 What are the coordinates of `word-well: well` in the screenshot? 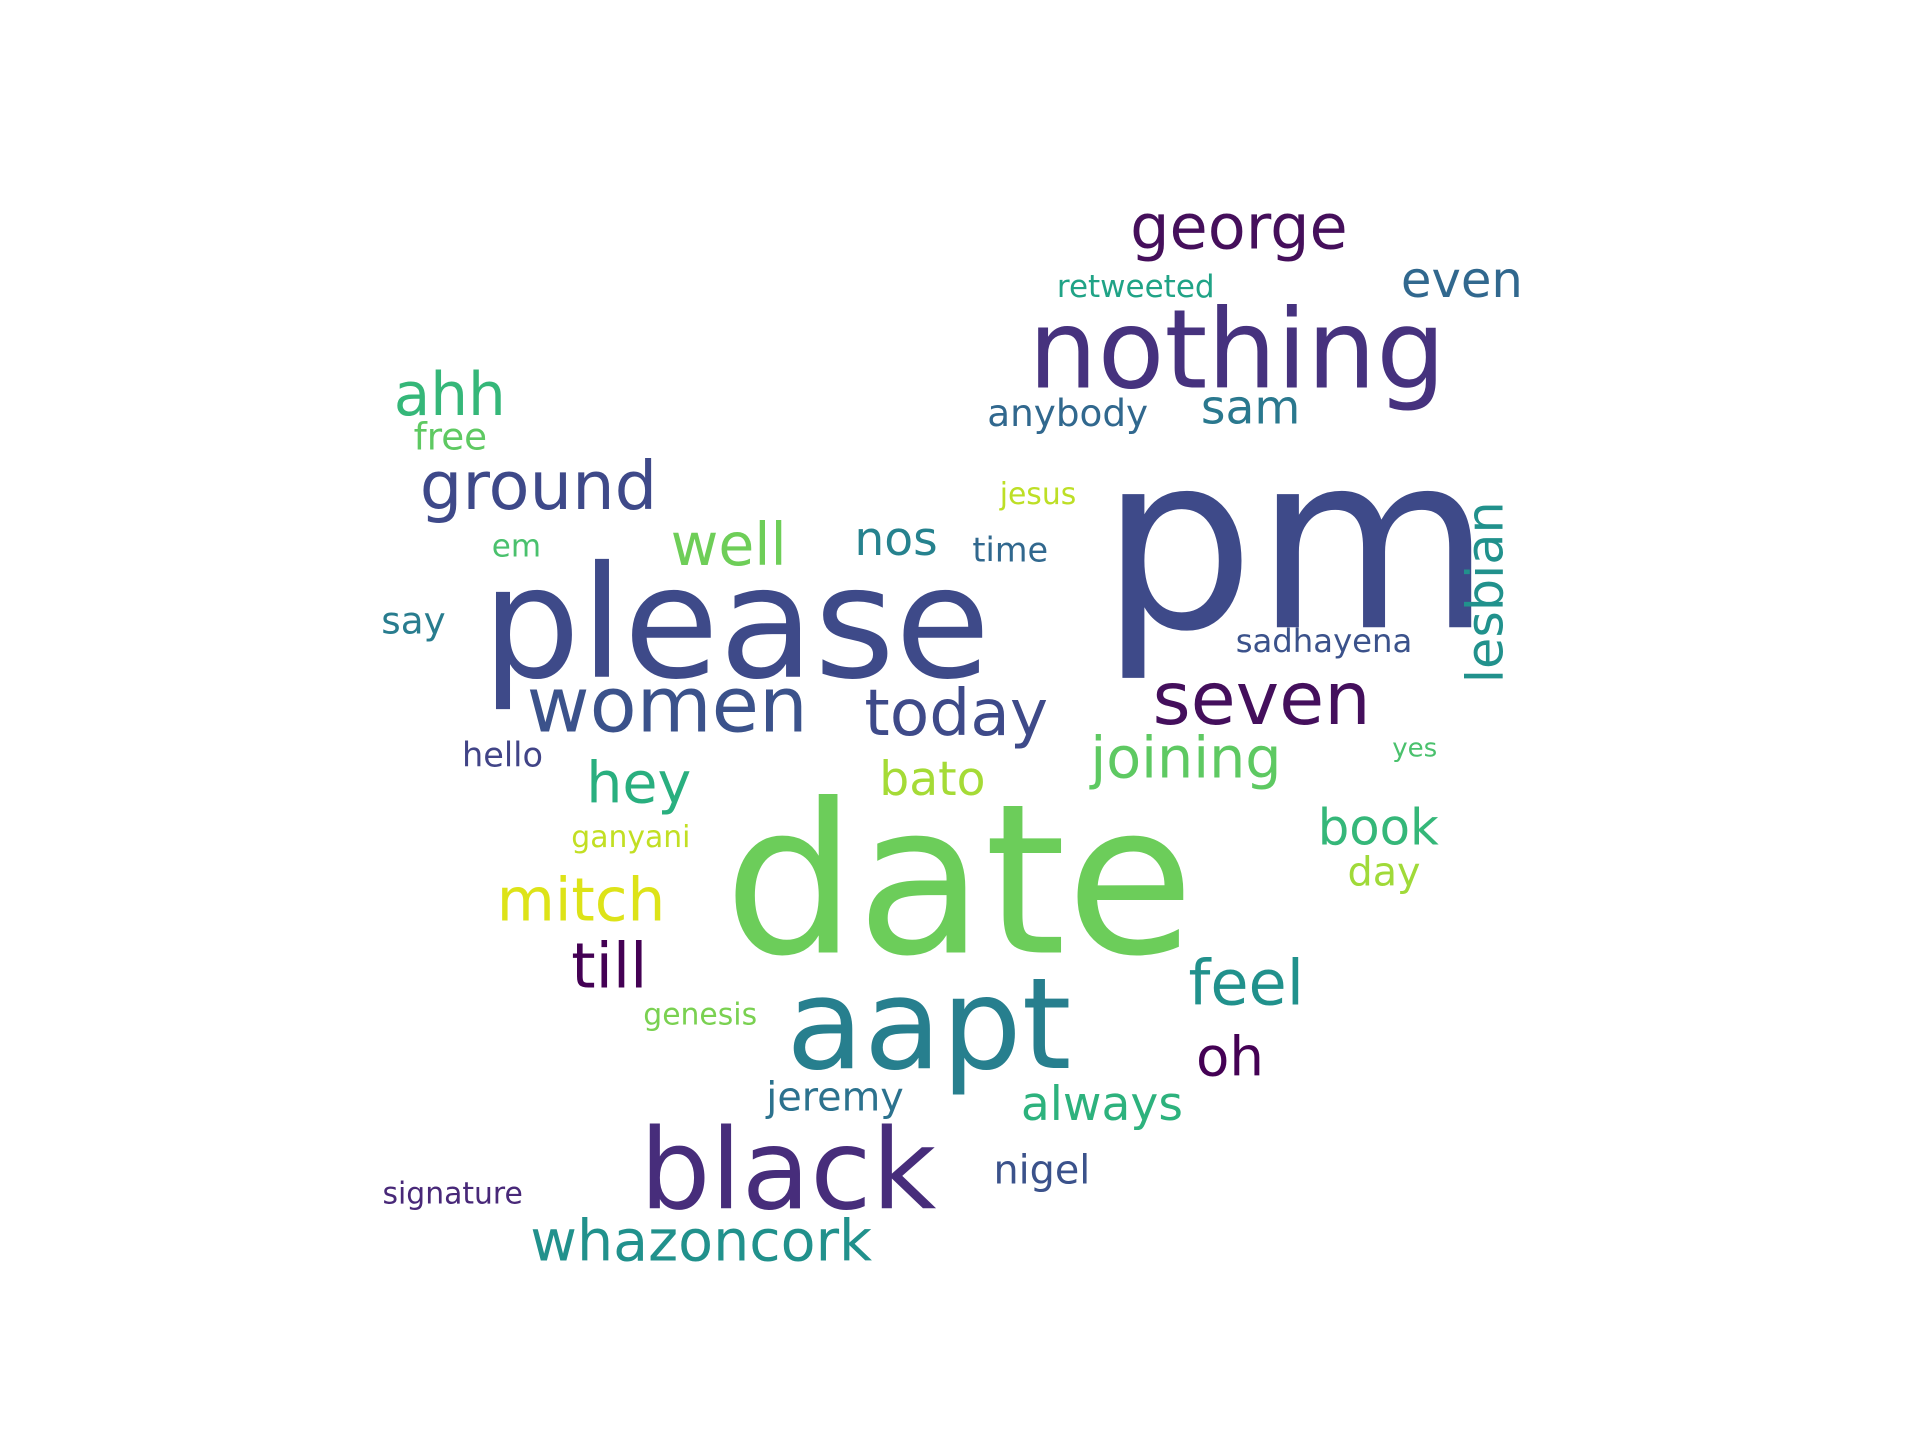 It's located at (729, 545).